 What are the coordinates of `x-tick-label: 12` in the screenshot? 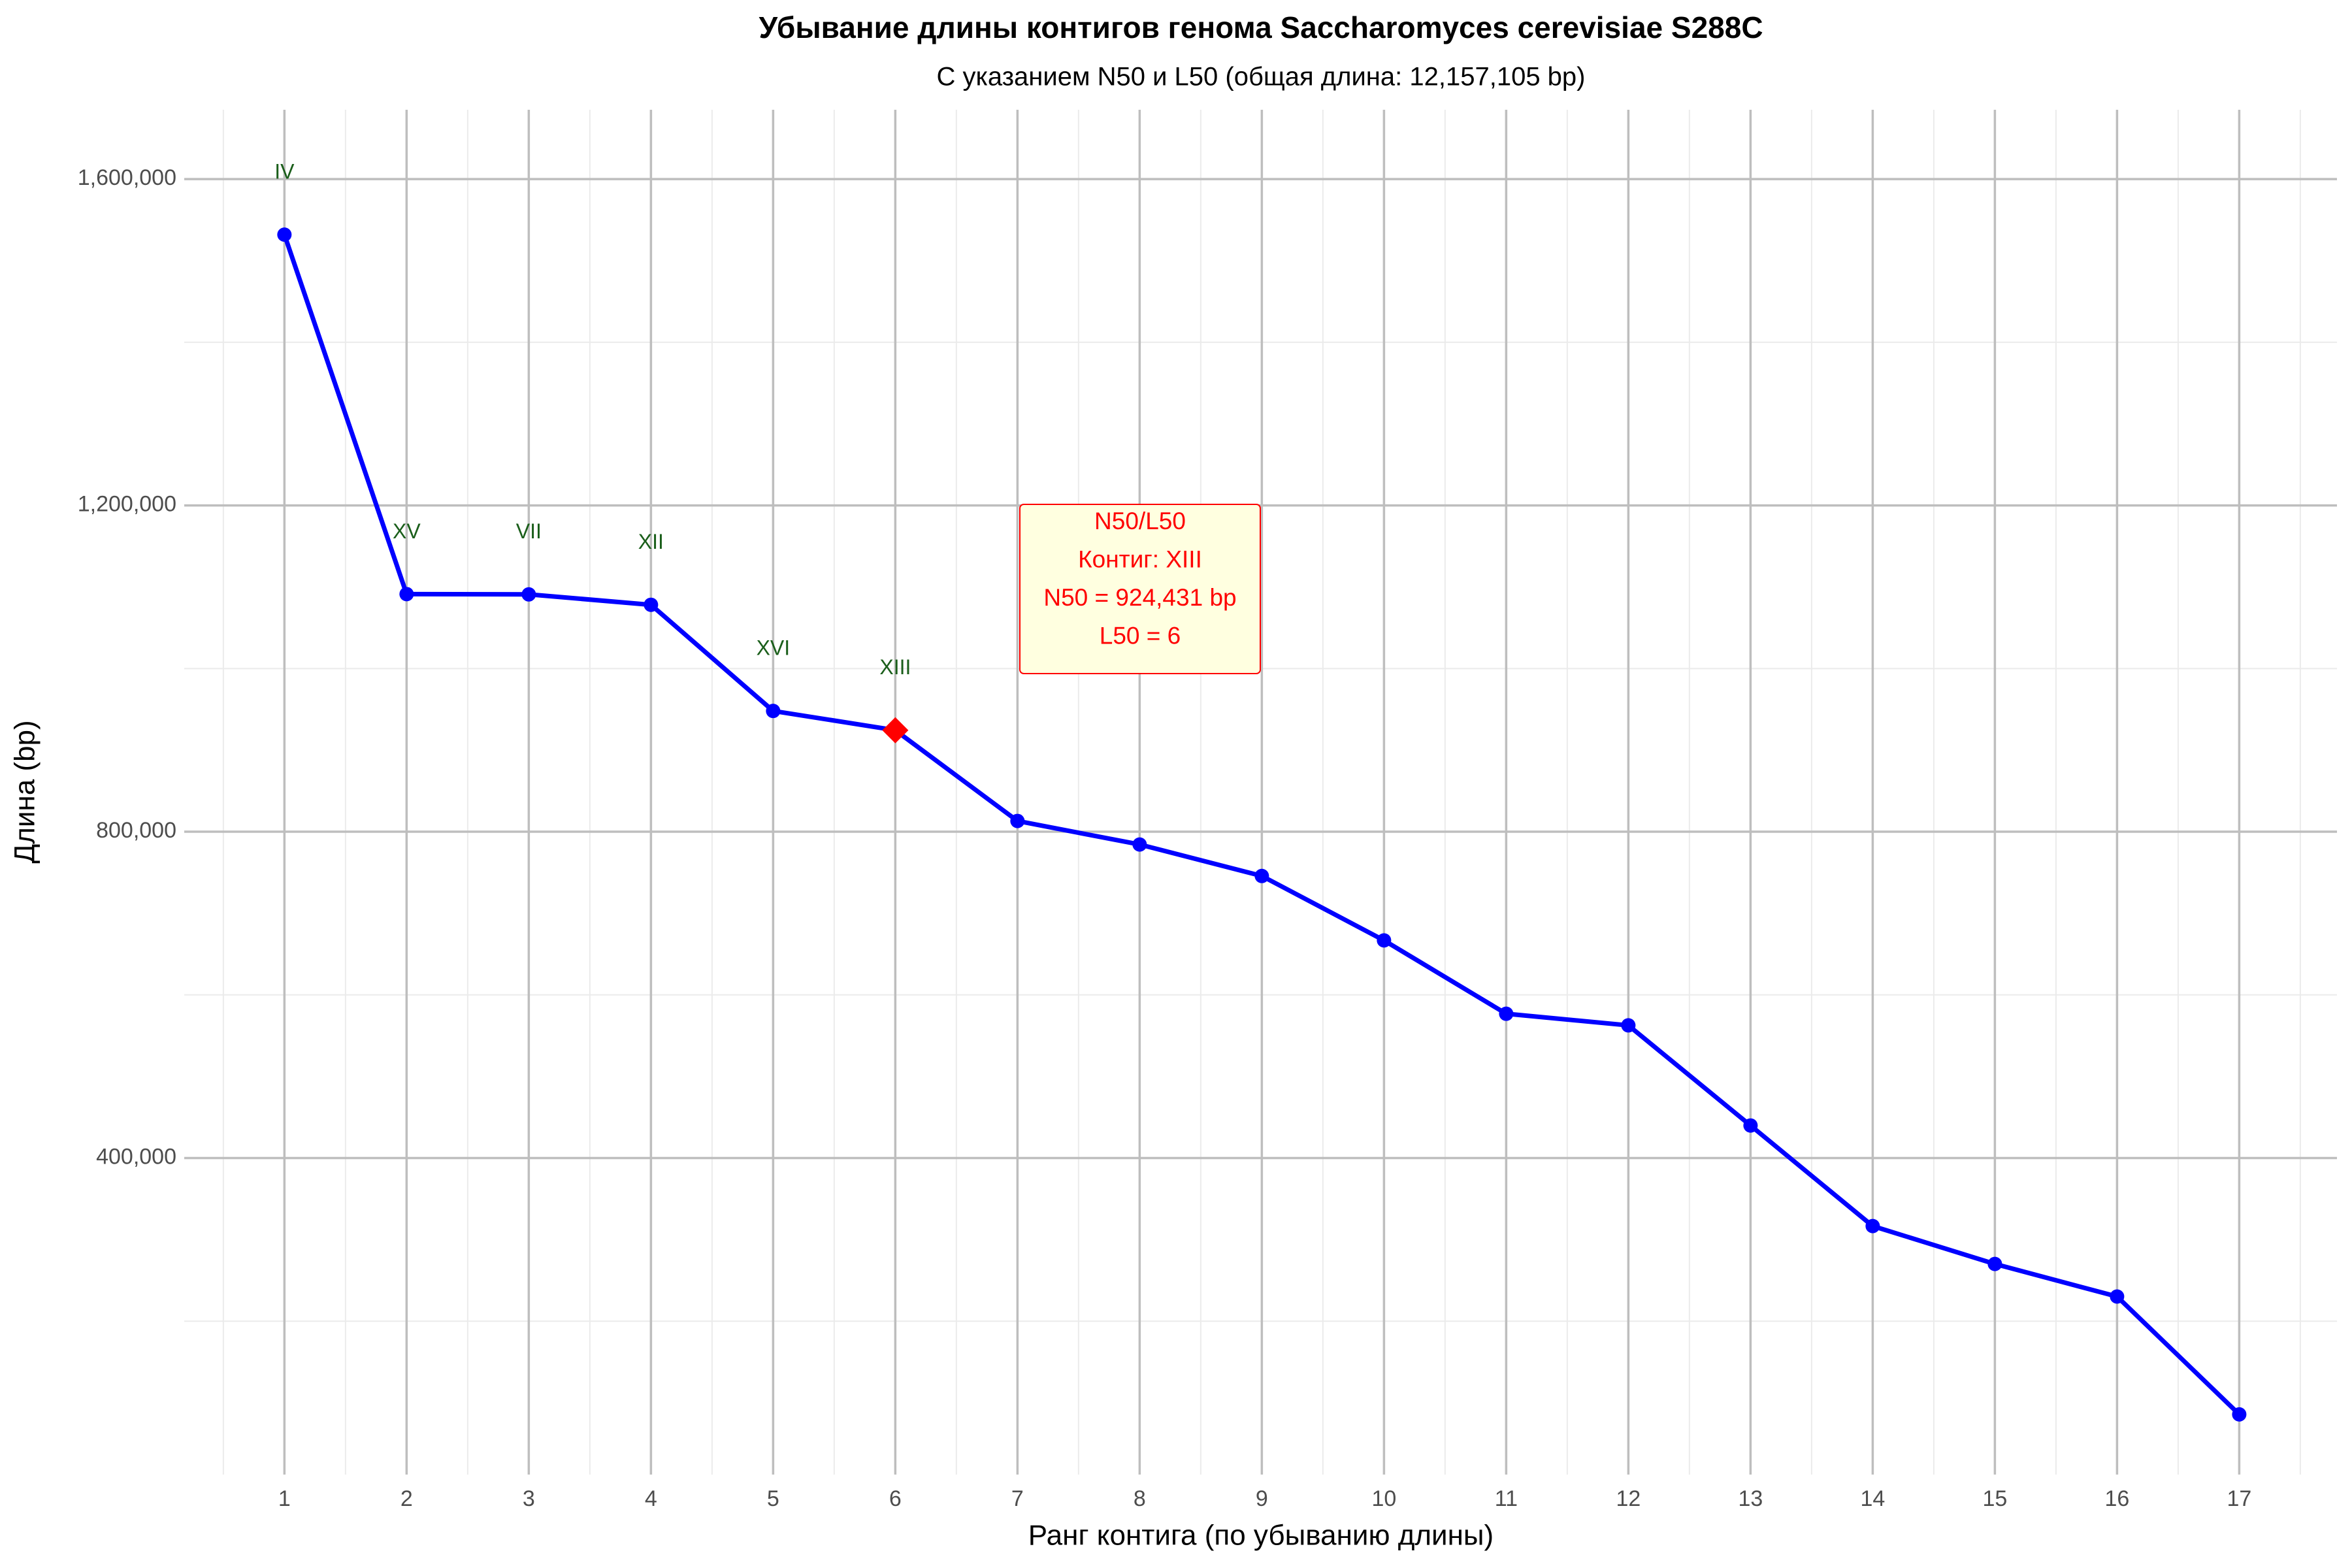 It's located at (1628, 1498).